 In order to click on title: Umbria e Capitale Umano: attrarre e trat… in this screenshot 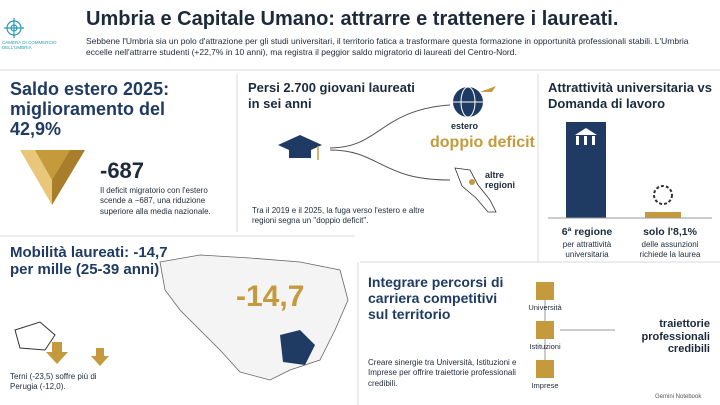, I will do `click(352, 19)`.